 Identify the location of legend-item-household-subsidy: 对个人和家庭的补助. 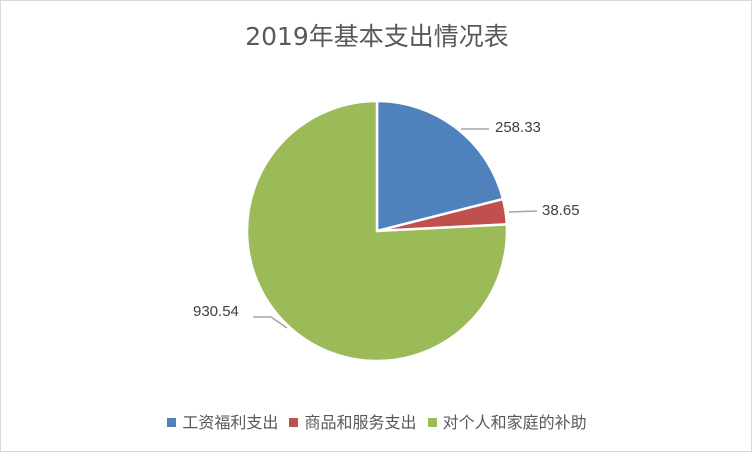
(507, 421).